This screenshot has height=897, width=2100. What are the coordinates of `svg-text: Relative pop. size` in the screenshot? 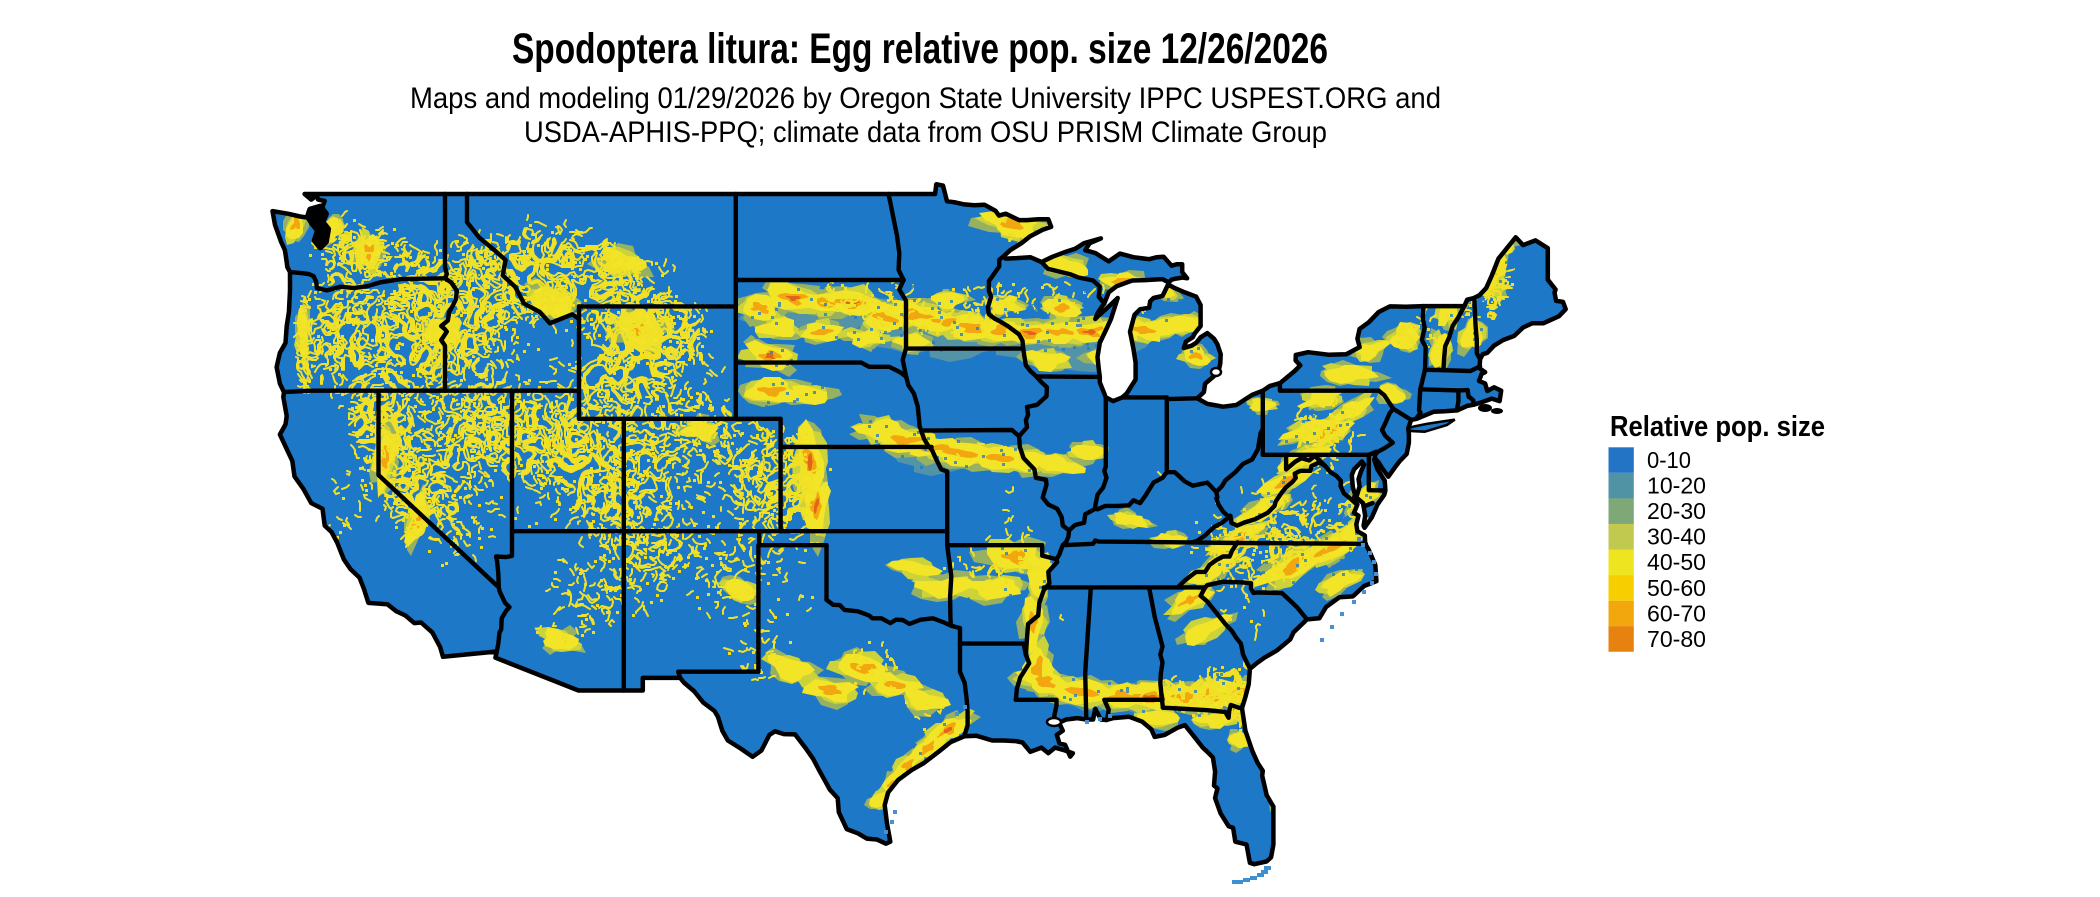 It's located at (1717, 427).